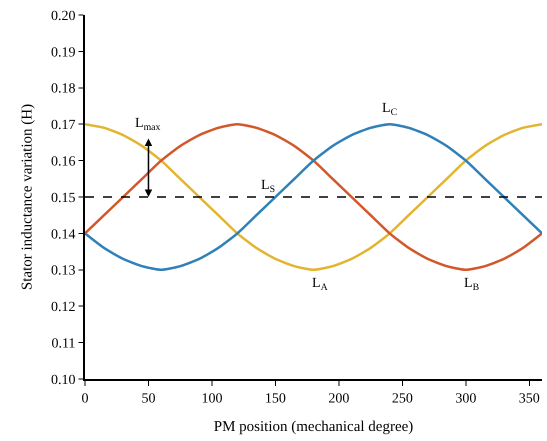 The image size is (547, 441). I want to click on y-axis-title: Stator inductance variation (H), so click(28, 197).